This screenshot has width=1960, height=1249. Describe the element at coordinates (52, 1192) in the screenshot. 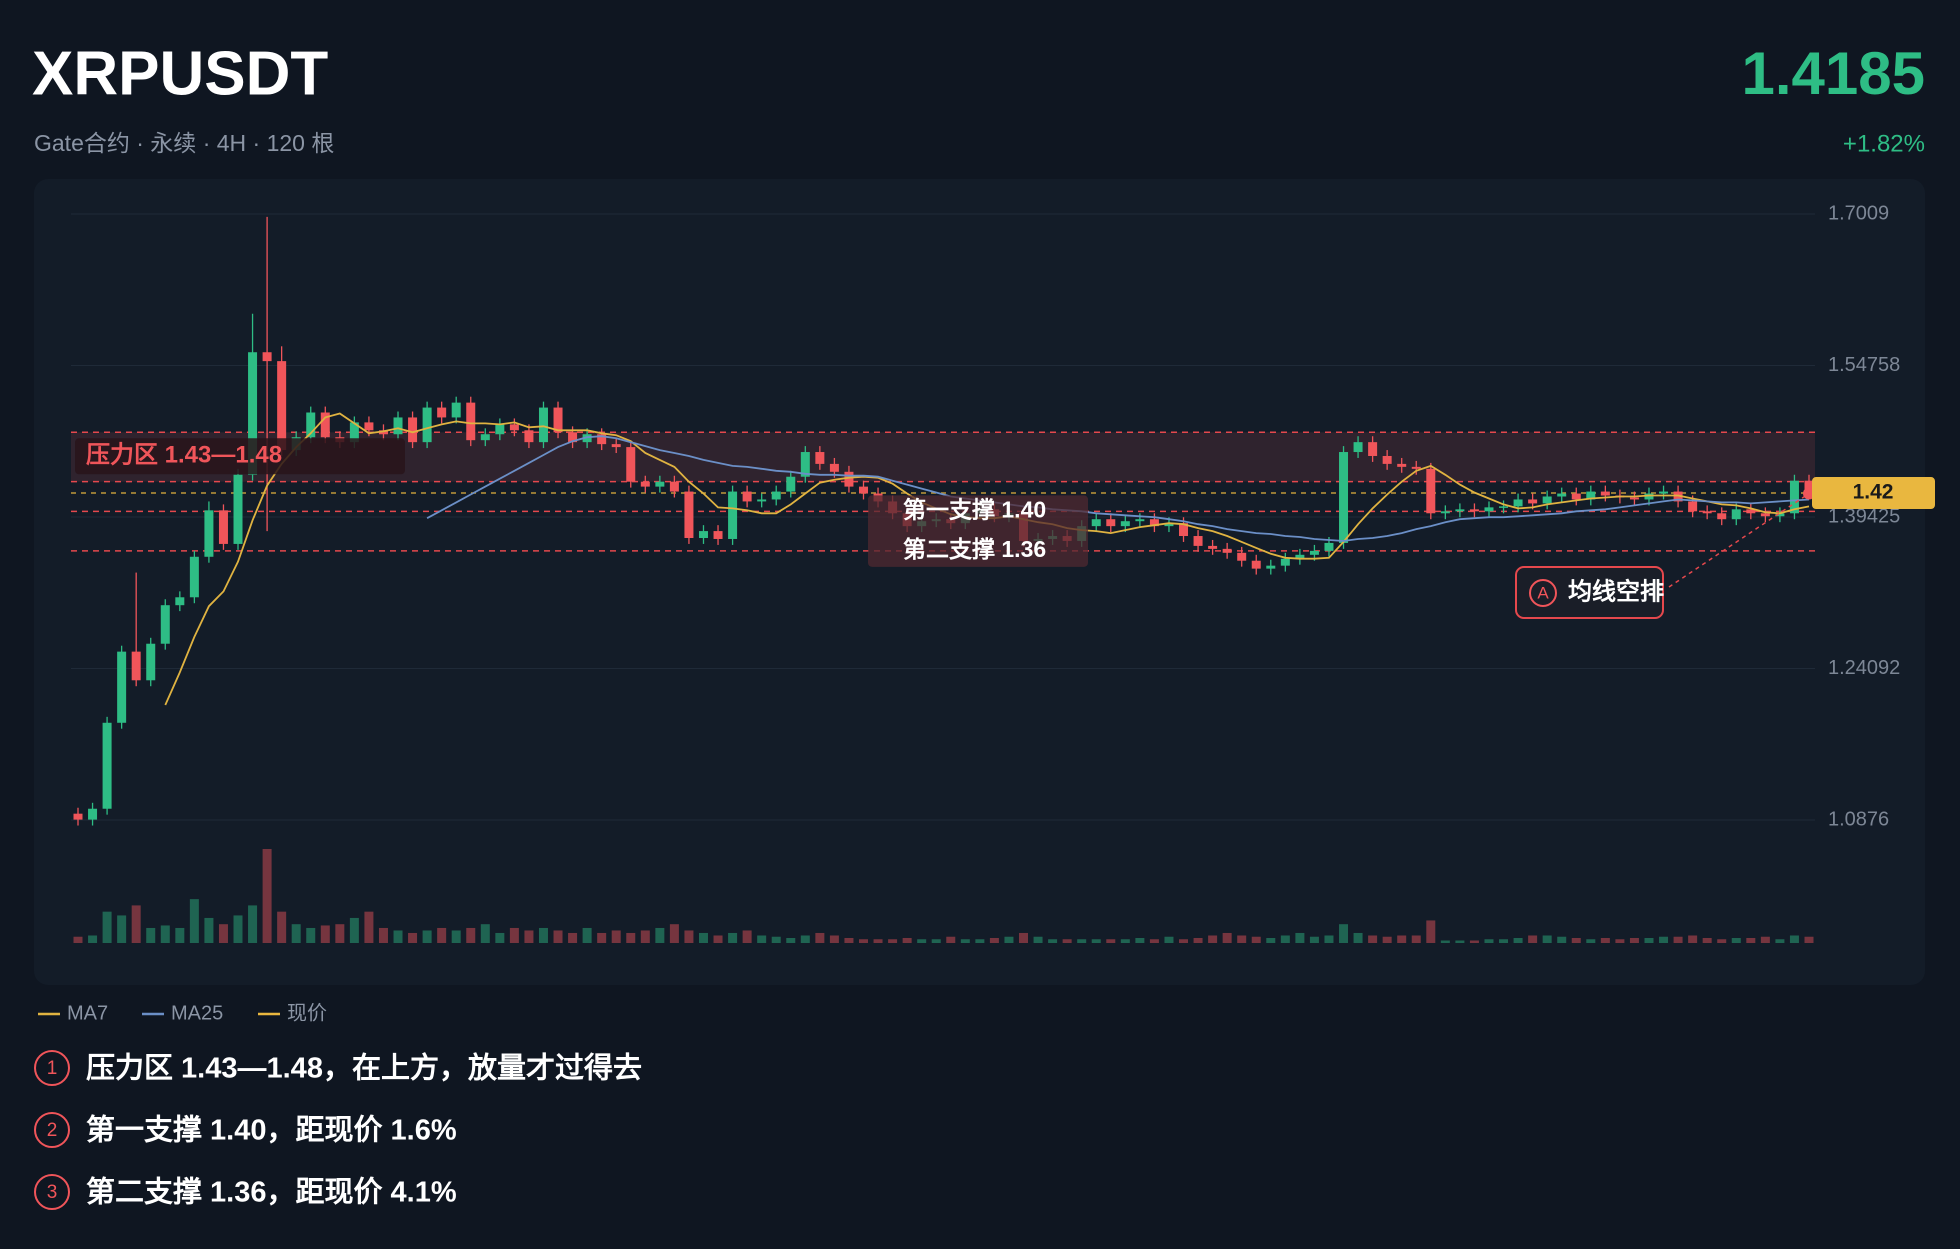

I see `note-marker: 3` at that location.